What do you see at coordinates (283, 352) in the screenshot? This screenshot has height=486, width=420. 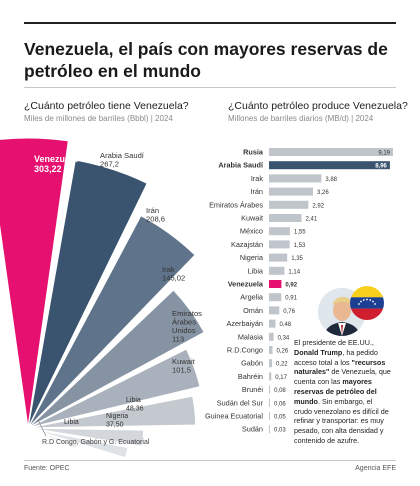 I see `production-value-r-d-congo: 0,26` at bounding box center [283, 352].